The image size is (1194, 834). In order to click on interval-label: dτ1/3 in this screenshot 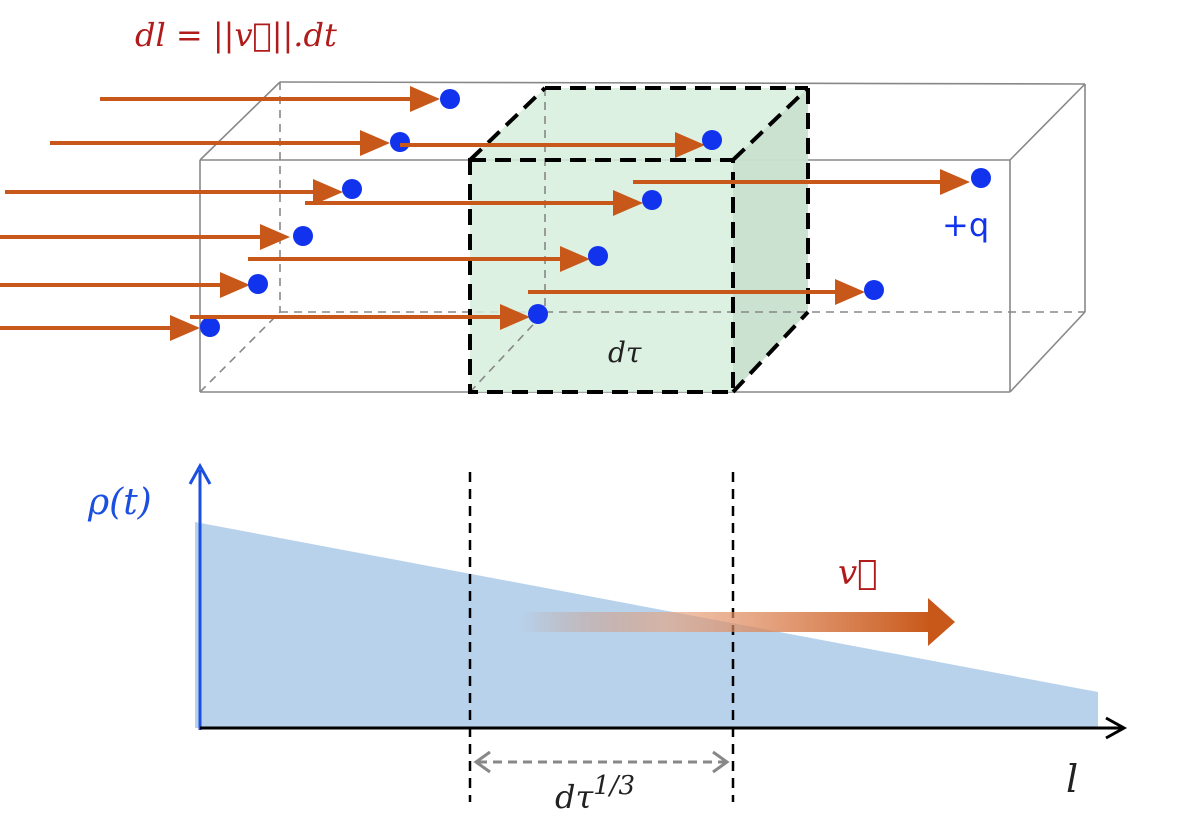, I will do `click(595, 793)`.